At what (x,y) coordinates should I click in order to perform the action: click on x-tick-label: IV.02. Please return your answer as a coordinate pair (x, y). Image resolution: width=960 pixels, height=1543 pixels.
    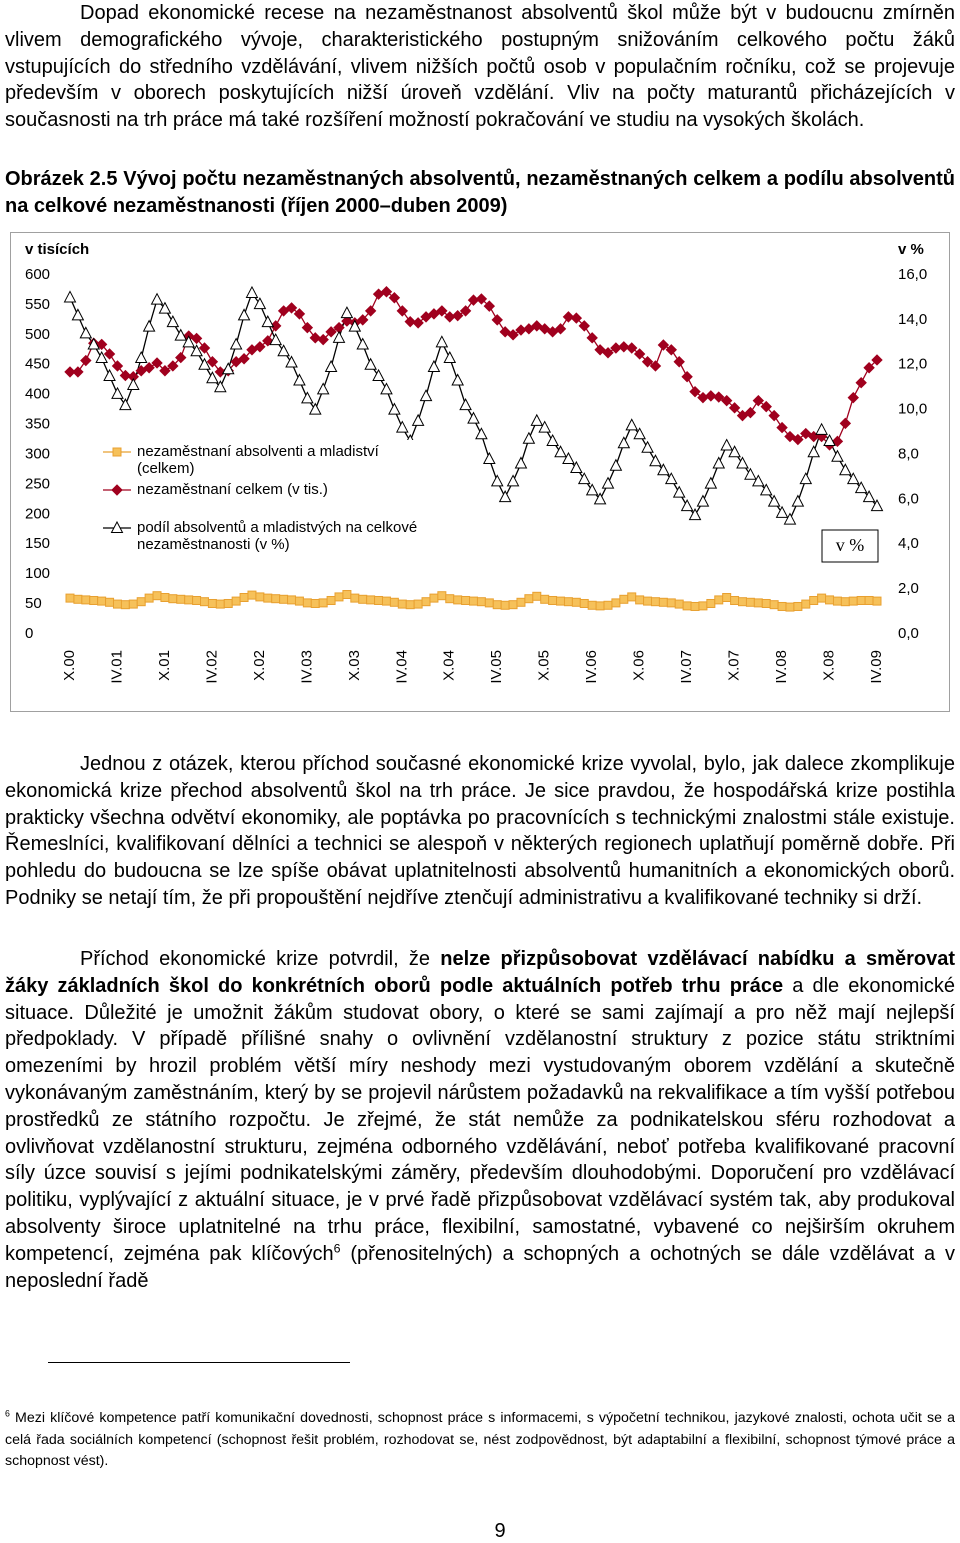
    Looking at the image, I should click on (211, 667).